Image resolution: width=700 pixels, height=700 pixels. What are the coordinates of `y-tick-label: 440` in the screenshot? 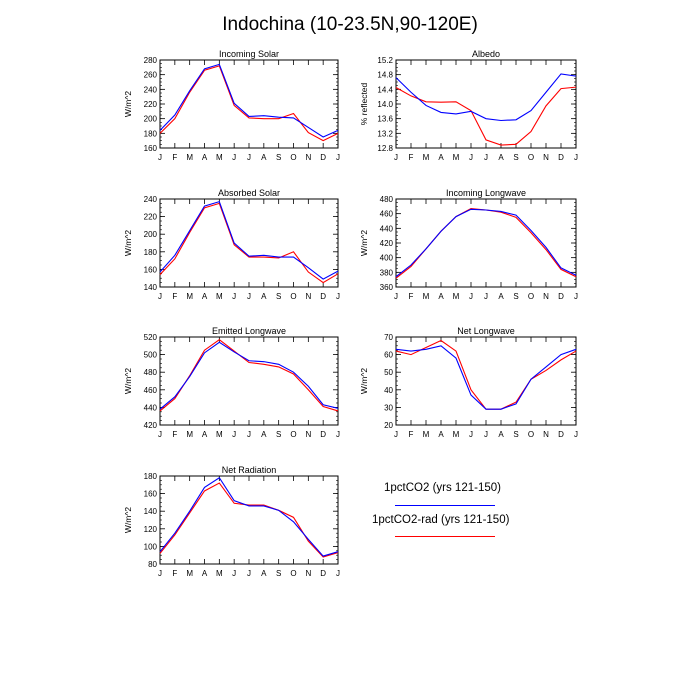 It's located at (387, 228).